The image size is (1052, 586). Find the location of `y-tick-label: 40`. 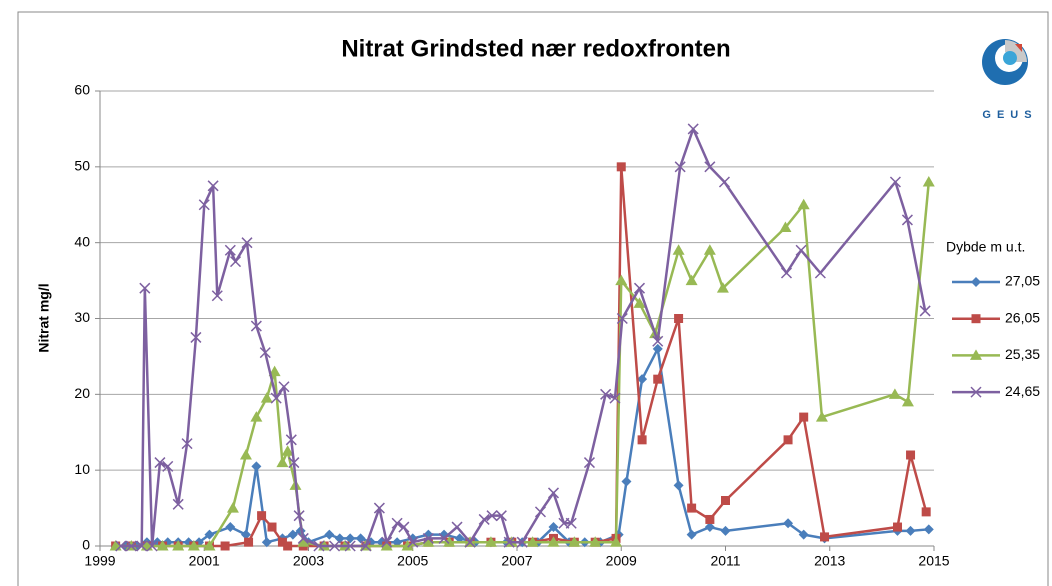

y-tick-label: 40 is located at coordinates (82, 241).